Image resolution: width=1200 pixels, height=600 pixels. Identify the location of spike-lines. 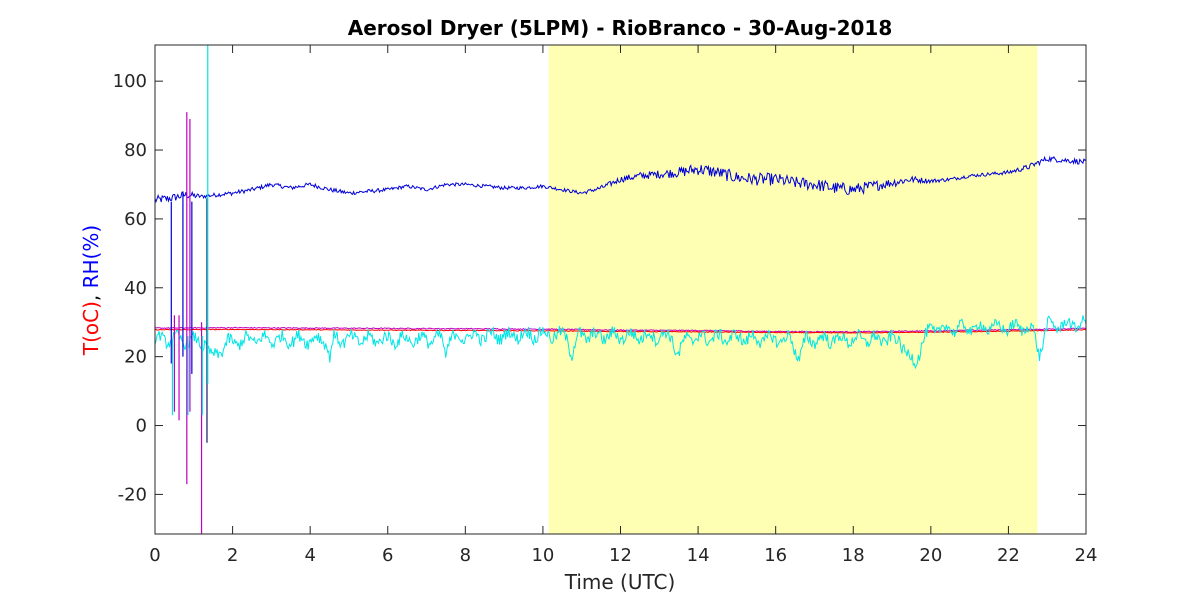
(189, 289).